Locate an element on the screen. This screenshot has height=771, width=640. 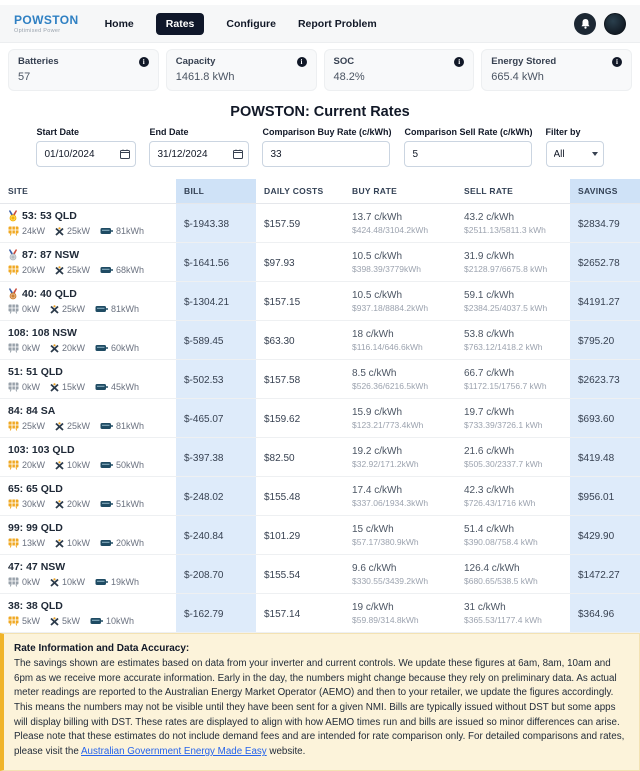
site-cell: 38: 38 QLD 5kW 5kW 10kWh is located at coordinates (88, 613).